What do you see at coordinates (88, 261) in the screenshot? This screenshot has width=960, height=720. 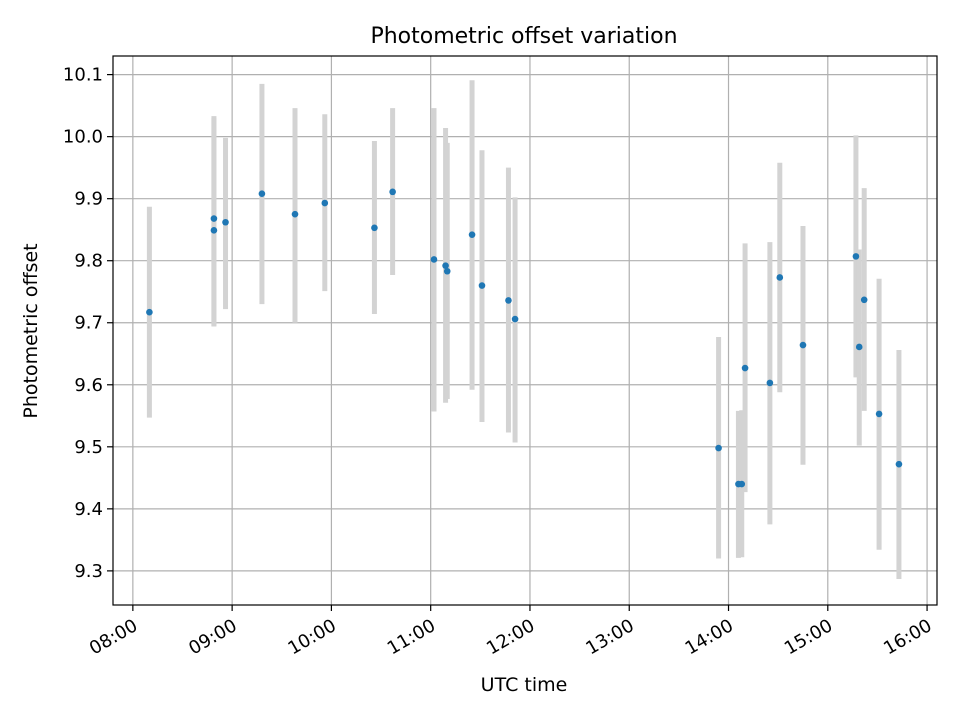 I see `y-tick-label: 9.8` at bounding box center [88, 261].